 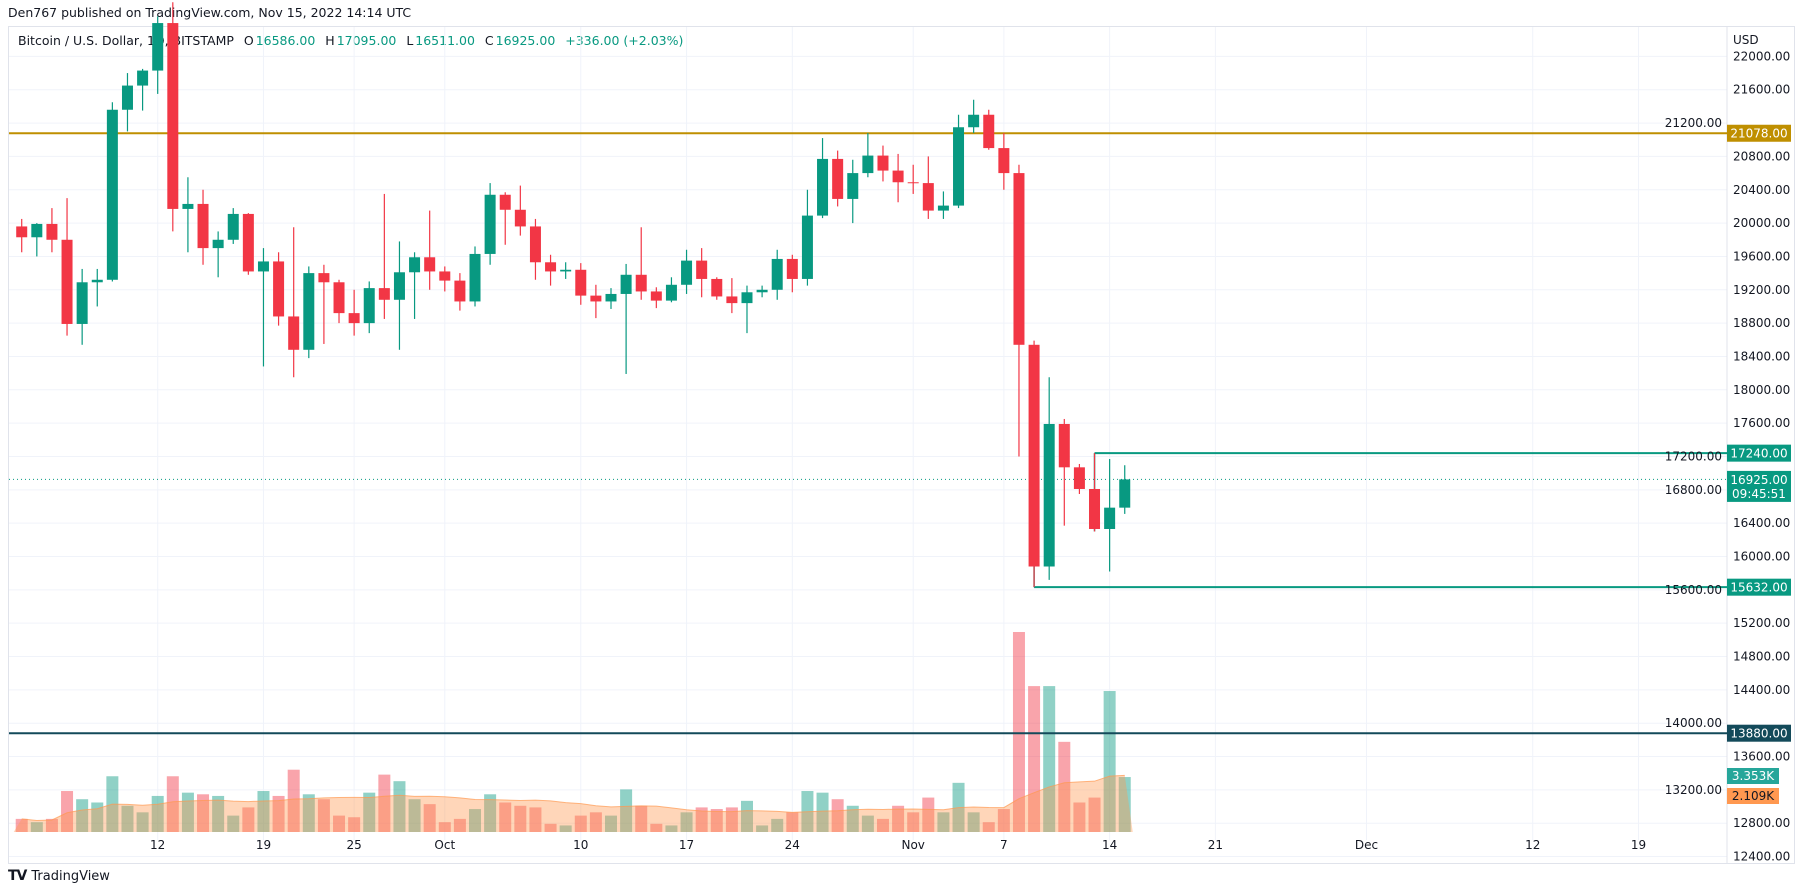 I want to click on level-price-badge-text: 21078.00, so click(x=1758, y=134).